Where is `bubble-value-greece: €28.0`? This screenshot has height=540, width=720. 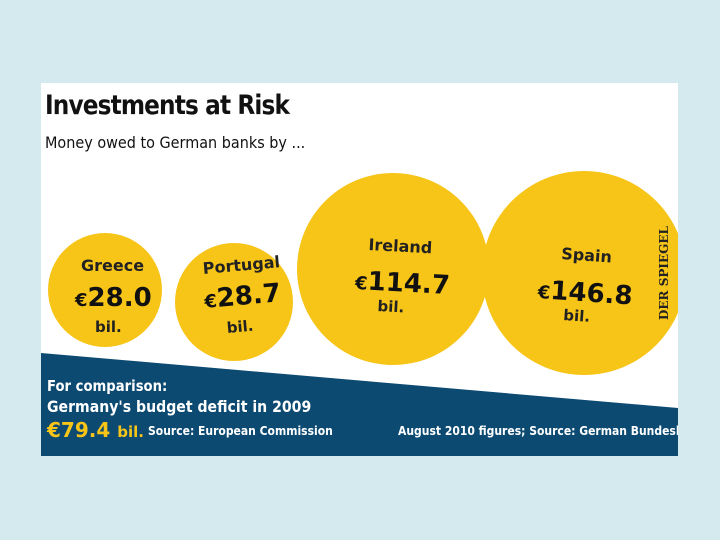
bubble-value-greece: €28.0 is located at coordinates (113, 298).